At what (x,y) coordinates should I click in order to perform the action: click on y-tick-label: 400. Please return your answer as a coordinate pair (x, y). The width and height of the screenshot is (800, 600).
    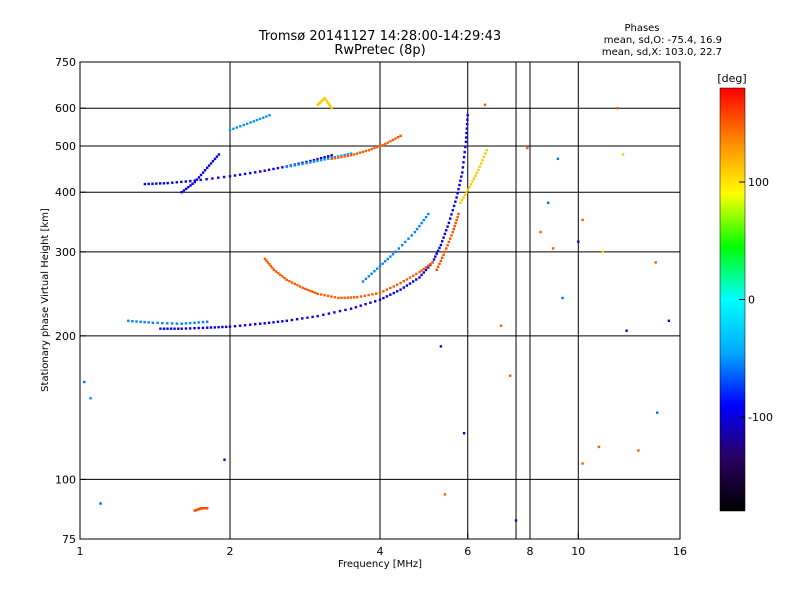
    Looking at the image, I should click on (65, 192).